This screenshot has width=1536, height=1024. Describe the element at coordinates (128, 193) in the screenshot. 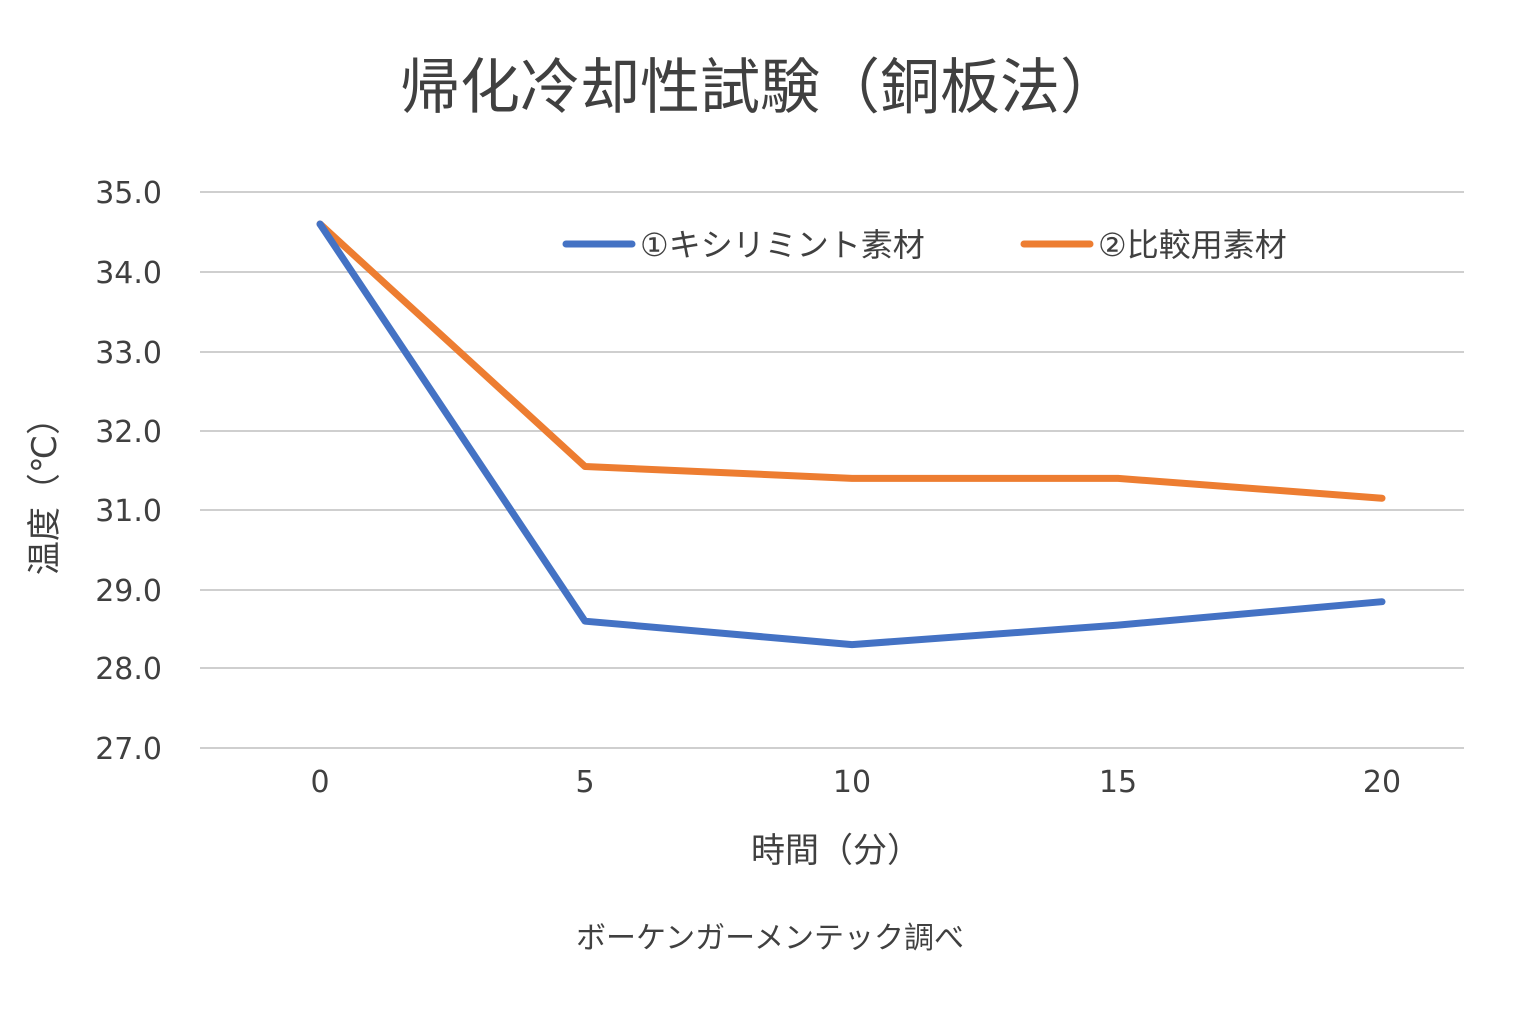

I see `y-tick-label: 35.0` at that location.